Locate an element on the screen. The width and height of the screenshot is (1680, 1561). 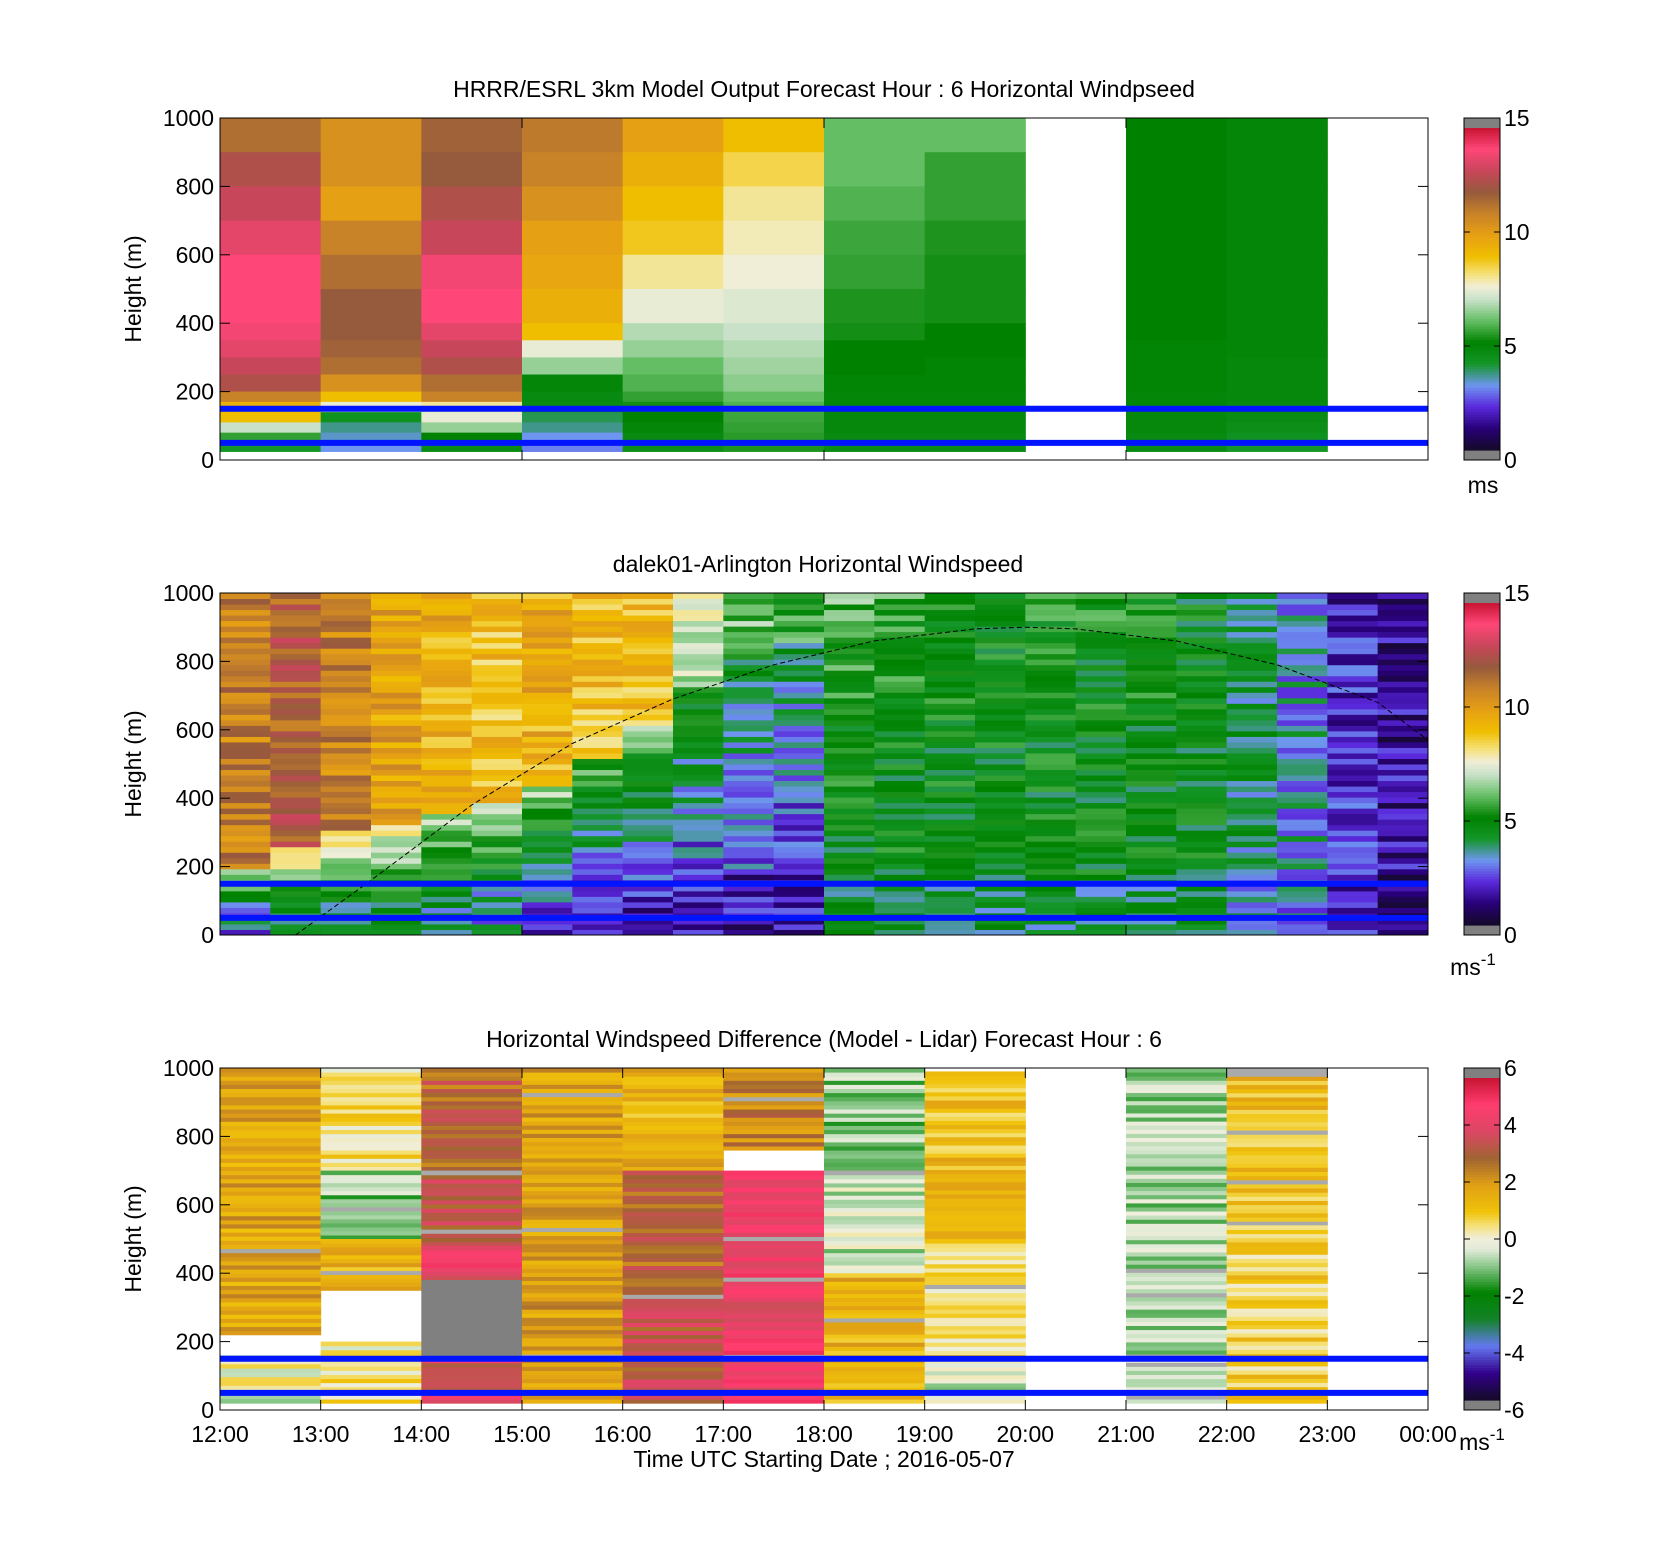
colorbar-unit-2-exp: -1 is located at coordinates (1488, 959).